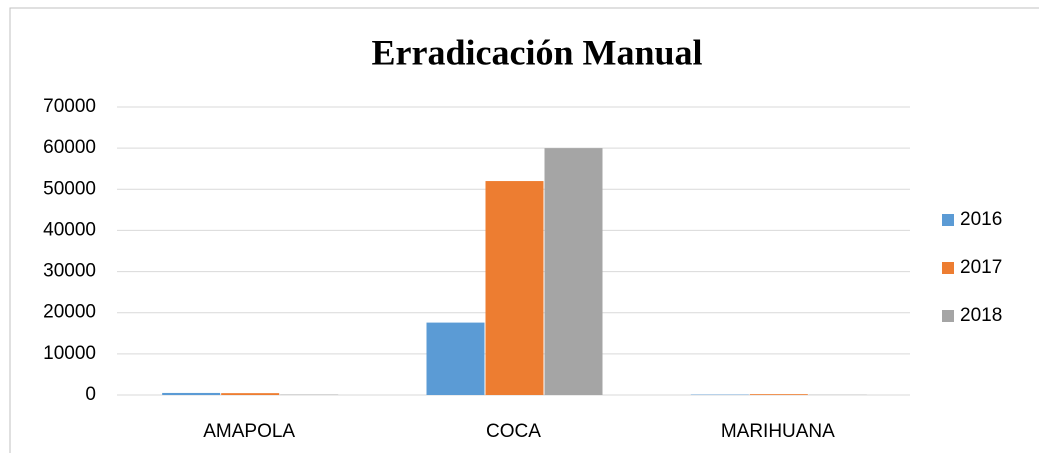  What do you see at coordinates (537, 52) in the screenshot?
I see `chart-title: Erradicación Manual` at bounding box center [537, 52].